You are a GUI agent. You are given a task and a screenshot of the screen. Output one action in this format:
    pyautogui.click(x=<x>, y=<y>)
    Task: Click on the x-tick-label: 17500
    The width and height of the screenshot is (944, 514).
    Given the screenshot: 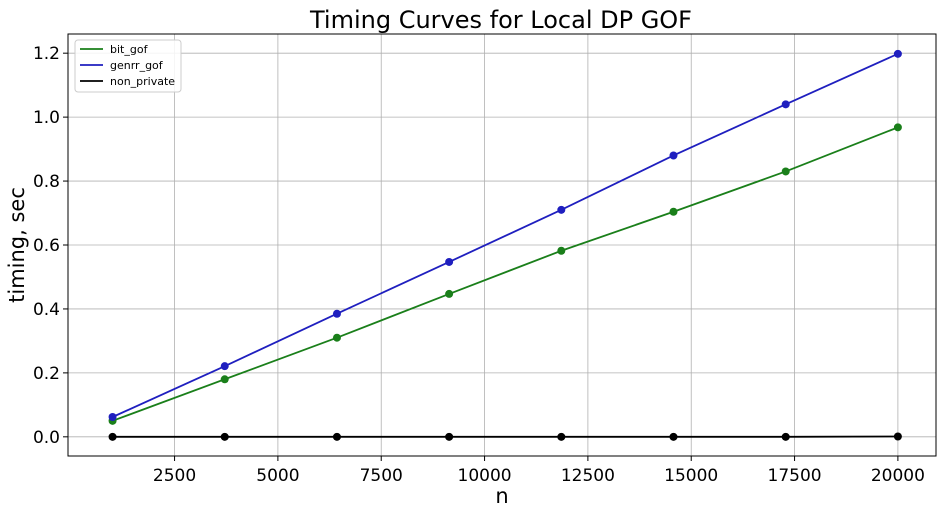 What is the action you would take?
    pyautogui.click(x=795, y=476)
    